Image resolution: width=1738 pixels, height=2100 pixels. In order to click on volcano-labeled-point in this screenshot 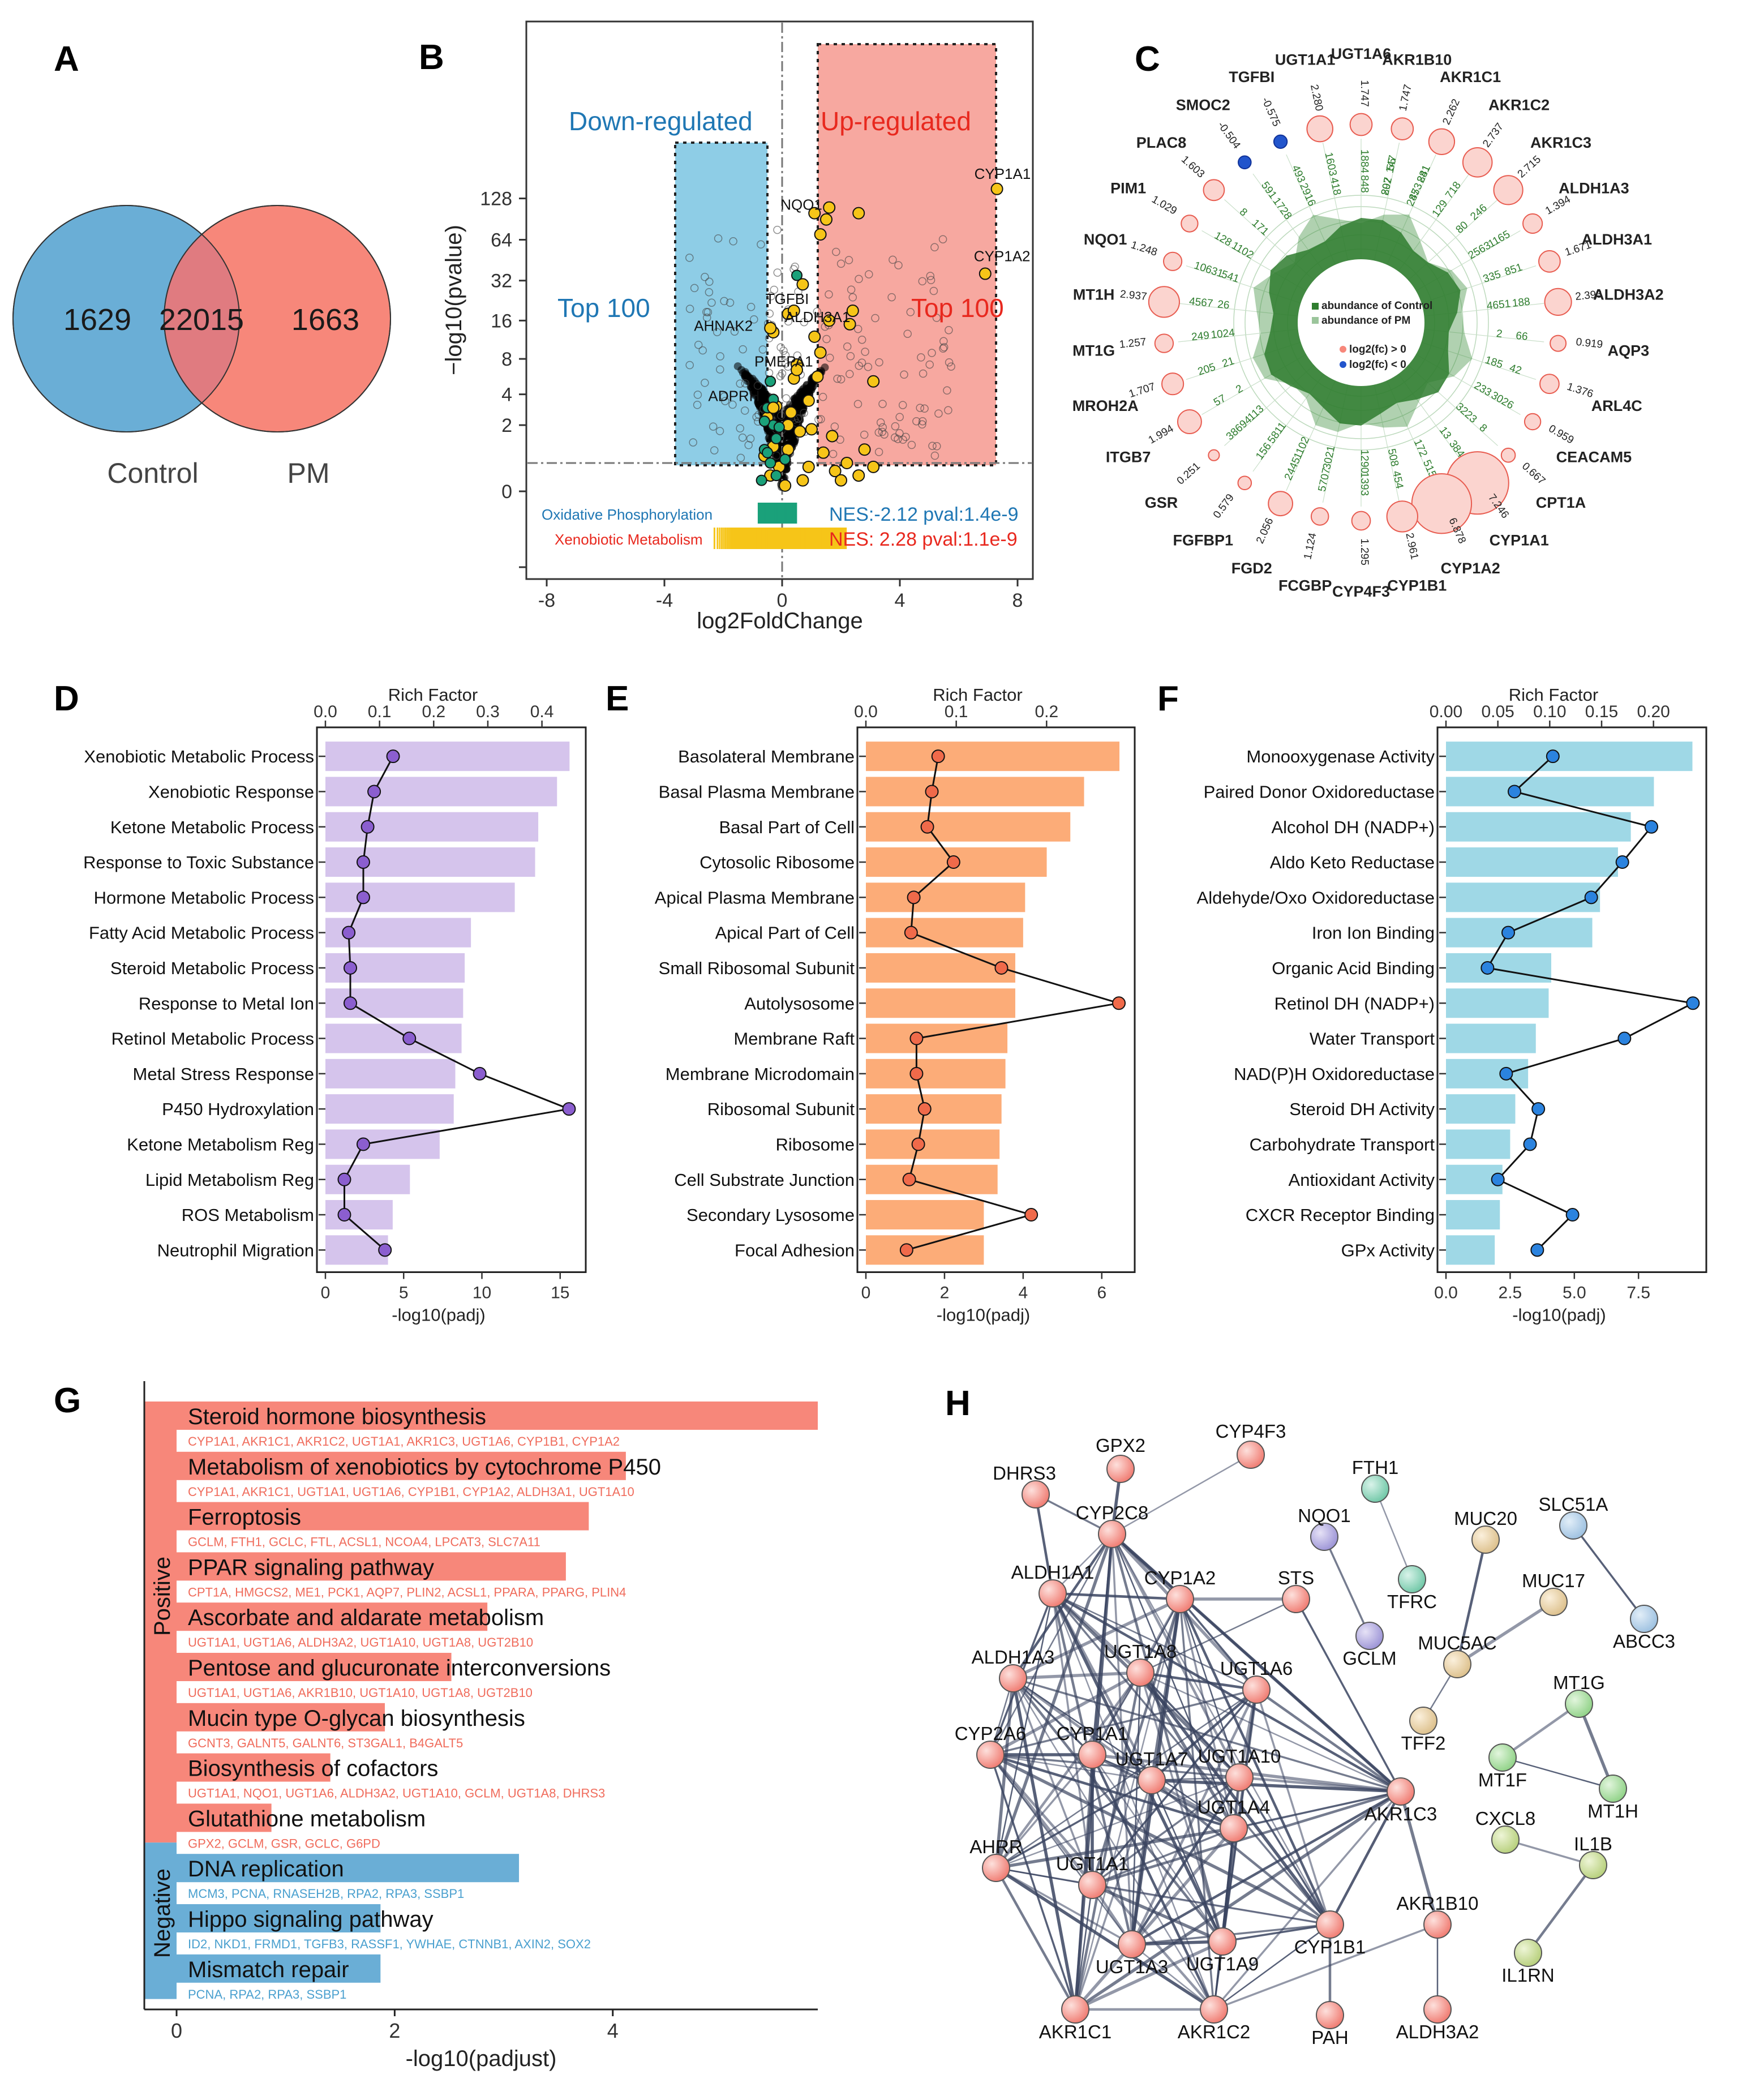, I will do `click(986, 273)`.